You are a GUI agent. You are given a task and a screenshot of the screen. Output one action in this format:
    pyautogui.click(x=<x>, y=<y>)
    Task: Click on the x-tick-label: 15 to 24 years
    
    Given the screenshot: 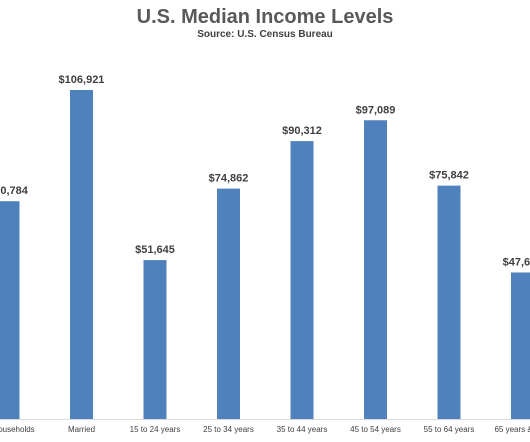 What is the action you would take?
    pyautogui.click(x=155, y=429)
    